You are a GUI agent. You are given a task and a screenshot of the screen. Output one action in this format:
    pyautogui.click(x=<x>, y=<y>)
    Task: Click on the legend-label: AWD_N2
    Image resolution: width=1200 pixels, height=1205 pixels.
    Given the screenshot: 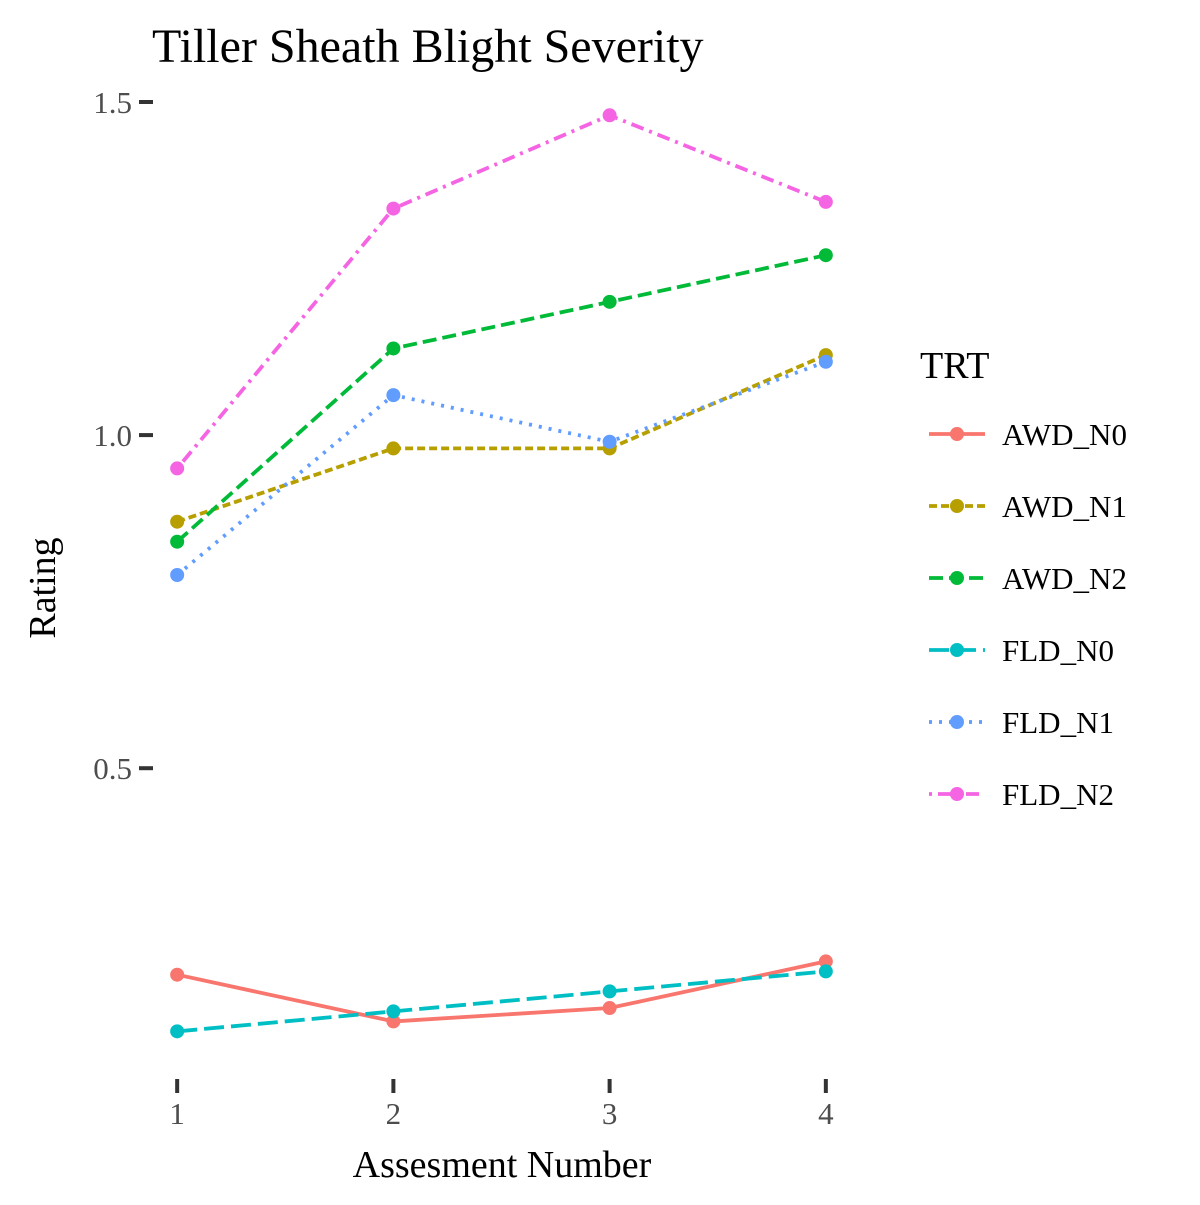 What is the action you would take?
    pyautogui.click(x=1064, y=578)
    